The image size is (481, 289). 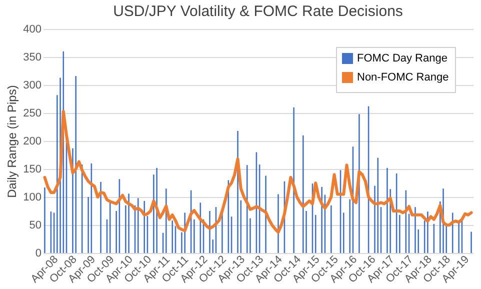 What do you see at coordinates (32, 170) in the screenshot?
I see `y-tick-label: 150` at bounding box center [32, 170].